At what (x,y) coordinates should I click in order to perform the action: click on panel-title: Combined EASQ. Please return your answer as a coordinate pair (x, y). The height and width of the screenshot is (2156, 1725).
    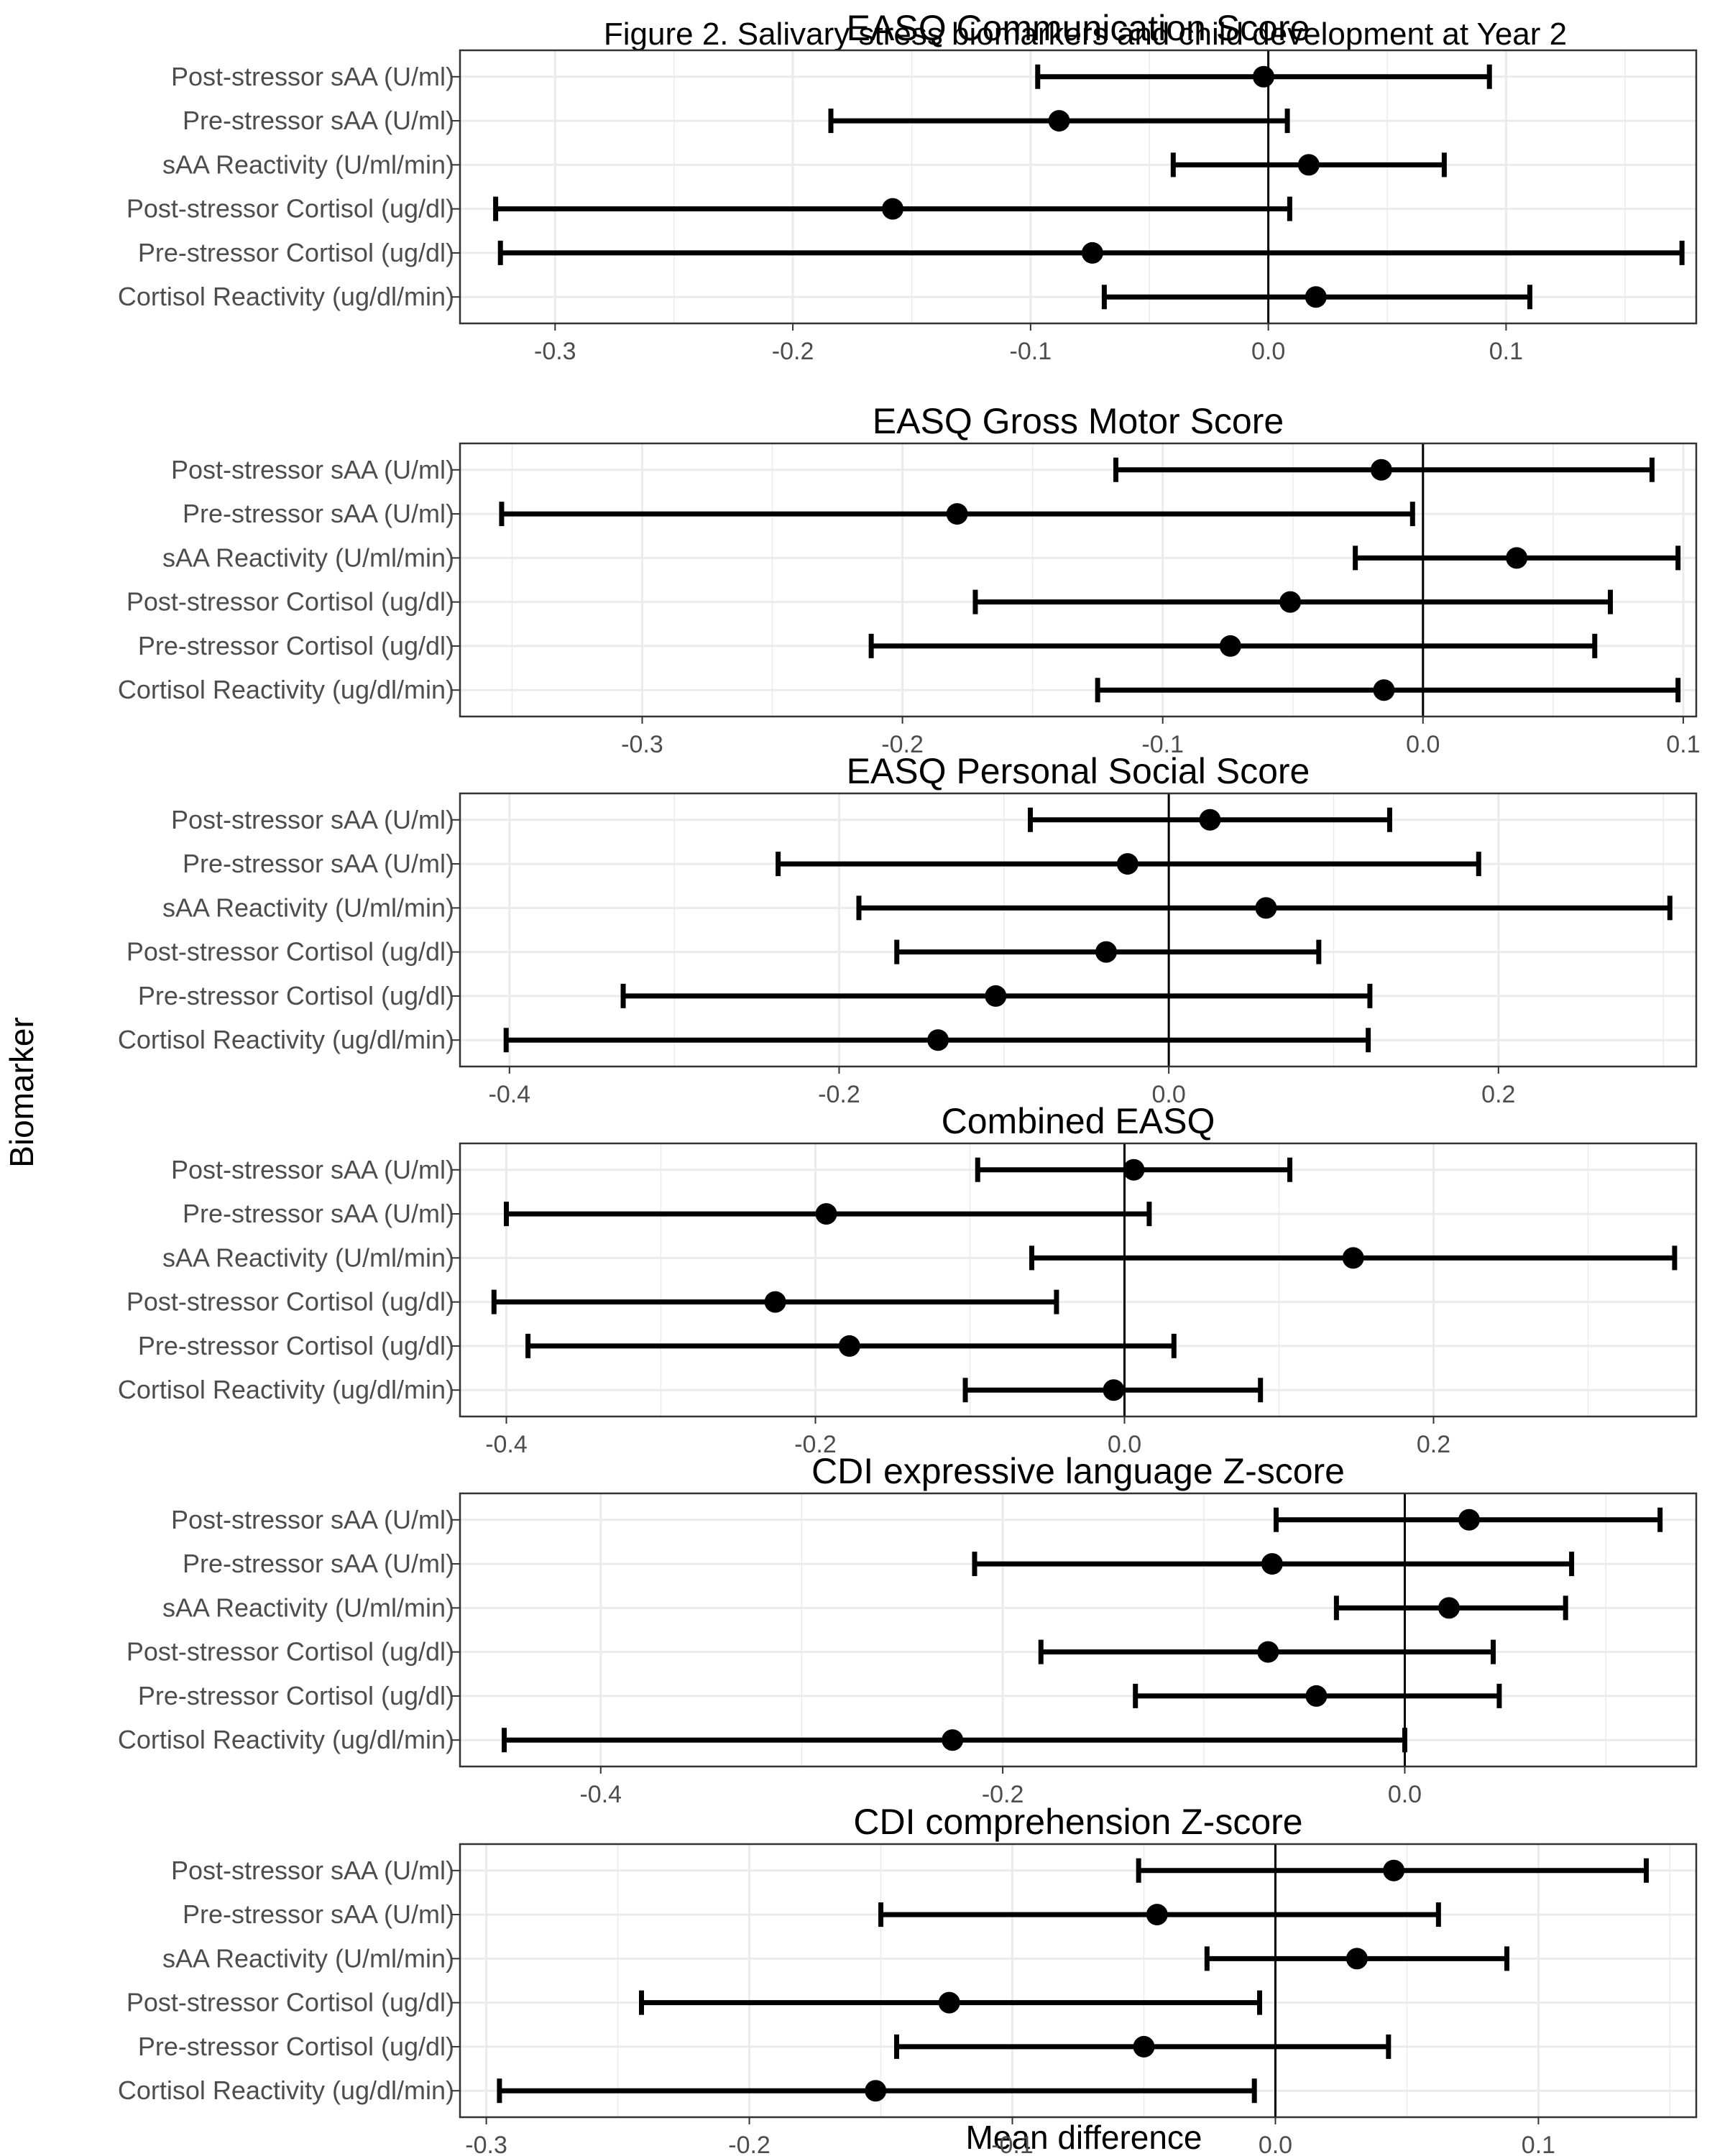
    Looking at the image, I should click on (1078, 1121).